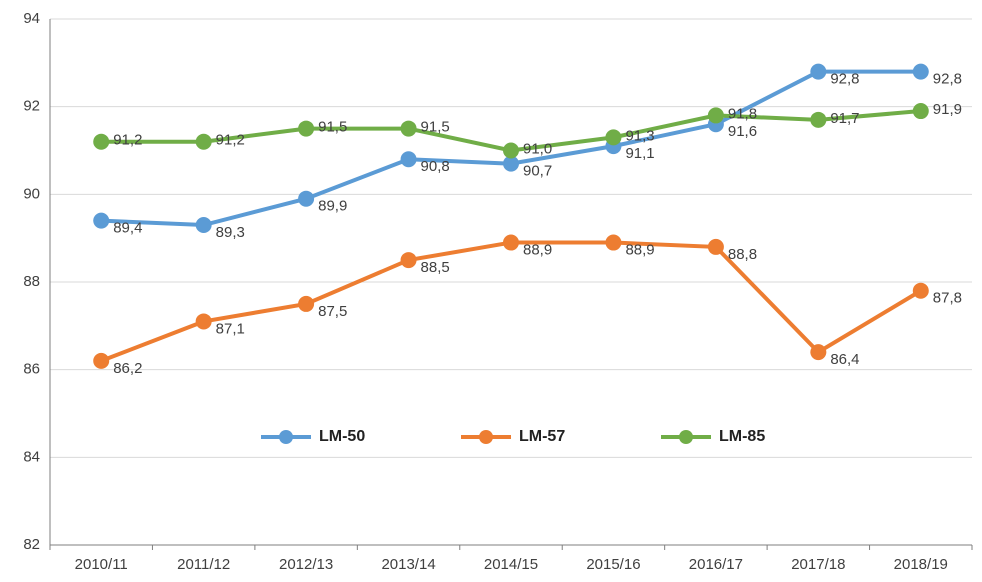 The image size is (982, 582). Describe the element at coordinates (332, 311) in the screenshot. I see `data-label: 87,5` at that location.